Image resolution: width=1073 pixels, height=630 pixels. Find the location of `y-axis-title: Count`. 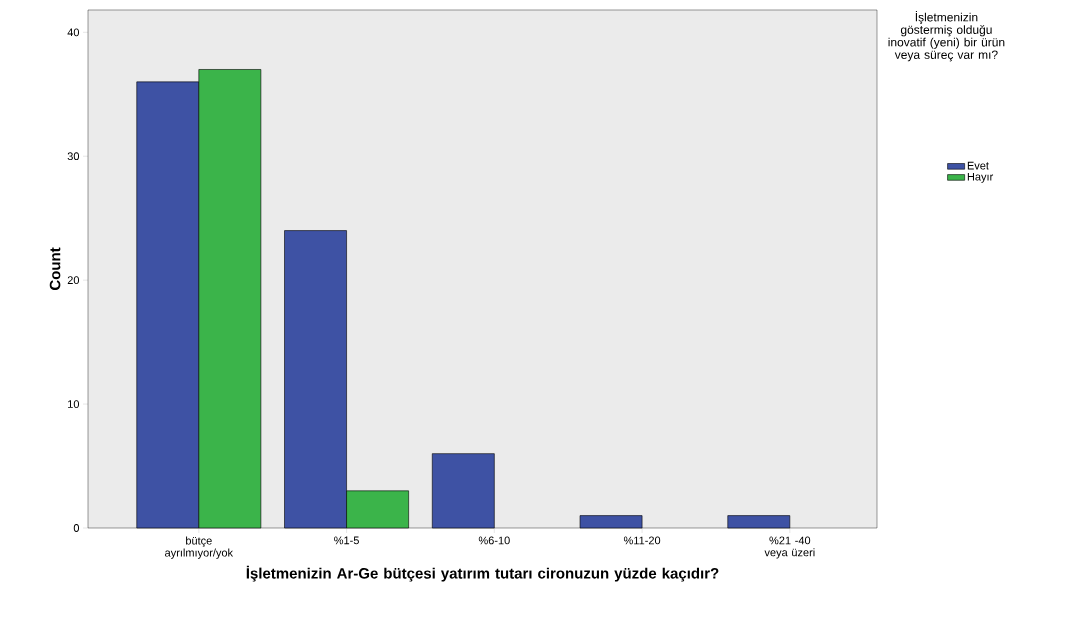

y-axis-title: Count is located at coordinates (55, 269).